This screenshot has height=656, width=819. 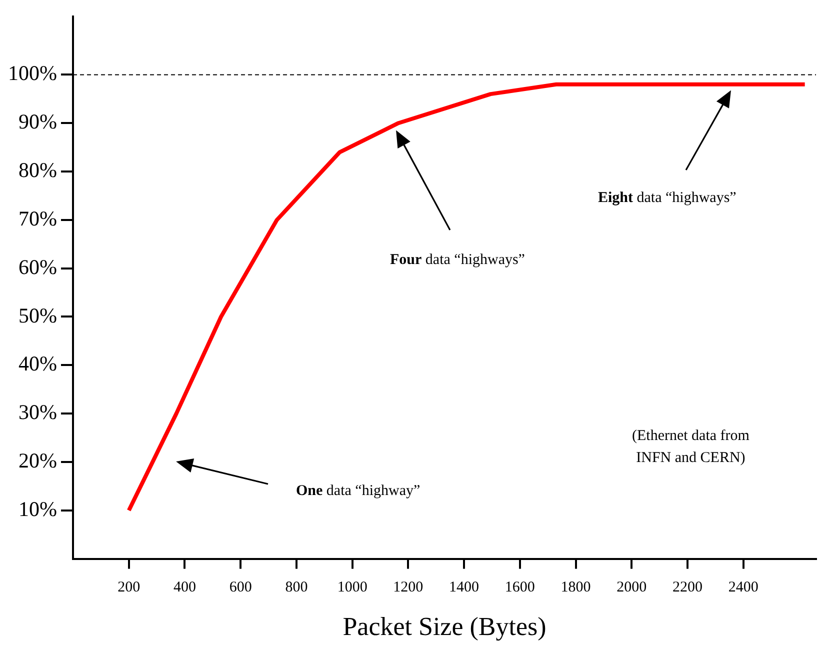 What do you see at coordinates (37, 315) in the screenshot?
I see `y-tick-label: 50%` at bounding box center [37, 315].